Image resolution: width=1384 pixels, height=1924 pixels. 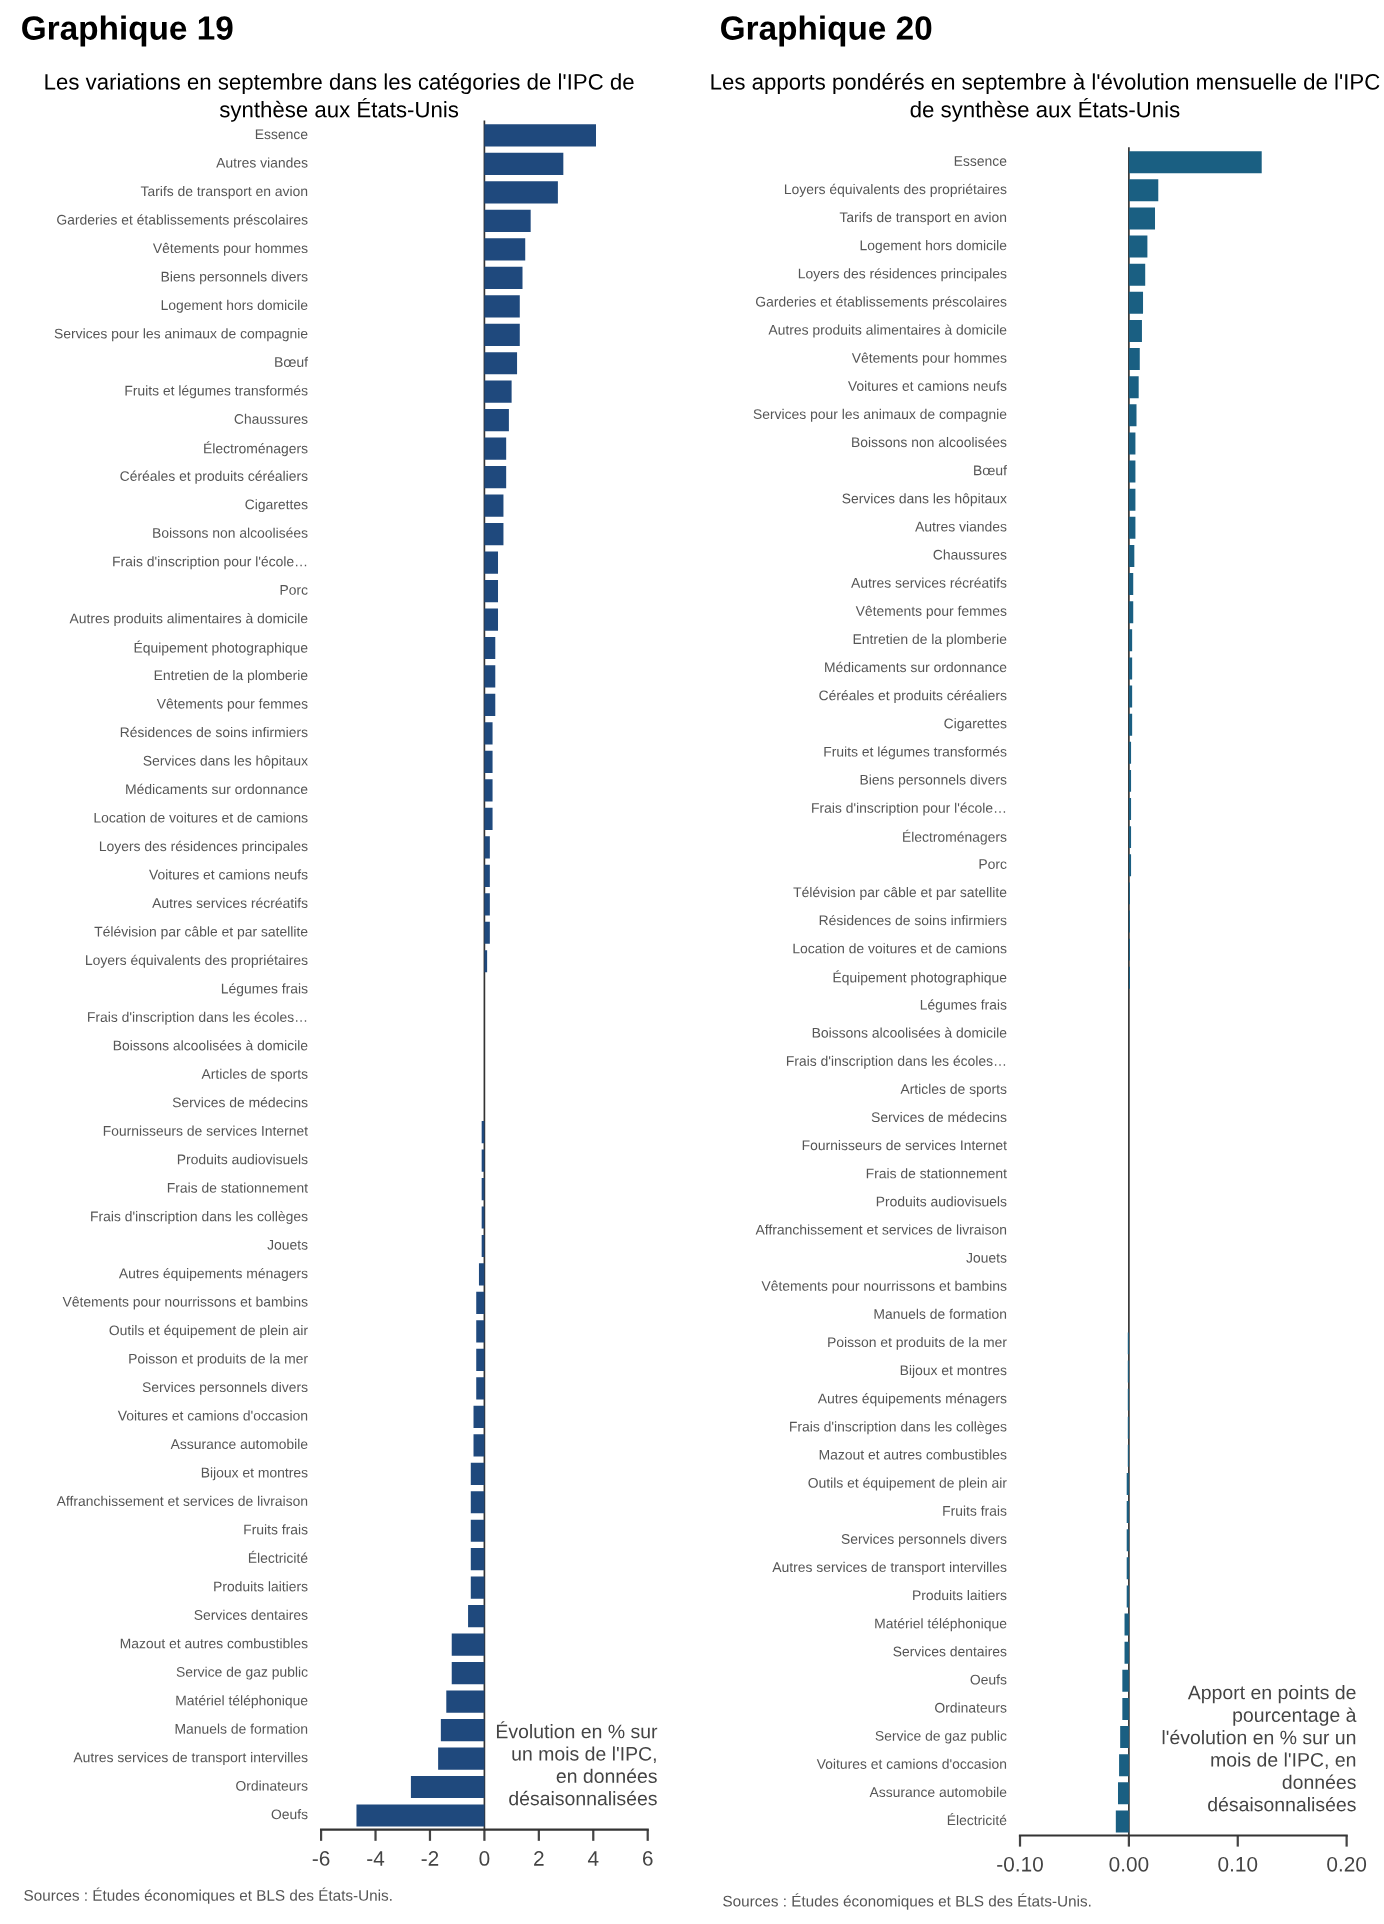 What do you see at coordinates (321, 1858) in the screenshot?
I see `x-tick-label: -6` at bounding box center [321, 1858].